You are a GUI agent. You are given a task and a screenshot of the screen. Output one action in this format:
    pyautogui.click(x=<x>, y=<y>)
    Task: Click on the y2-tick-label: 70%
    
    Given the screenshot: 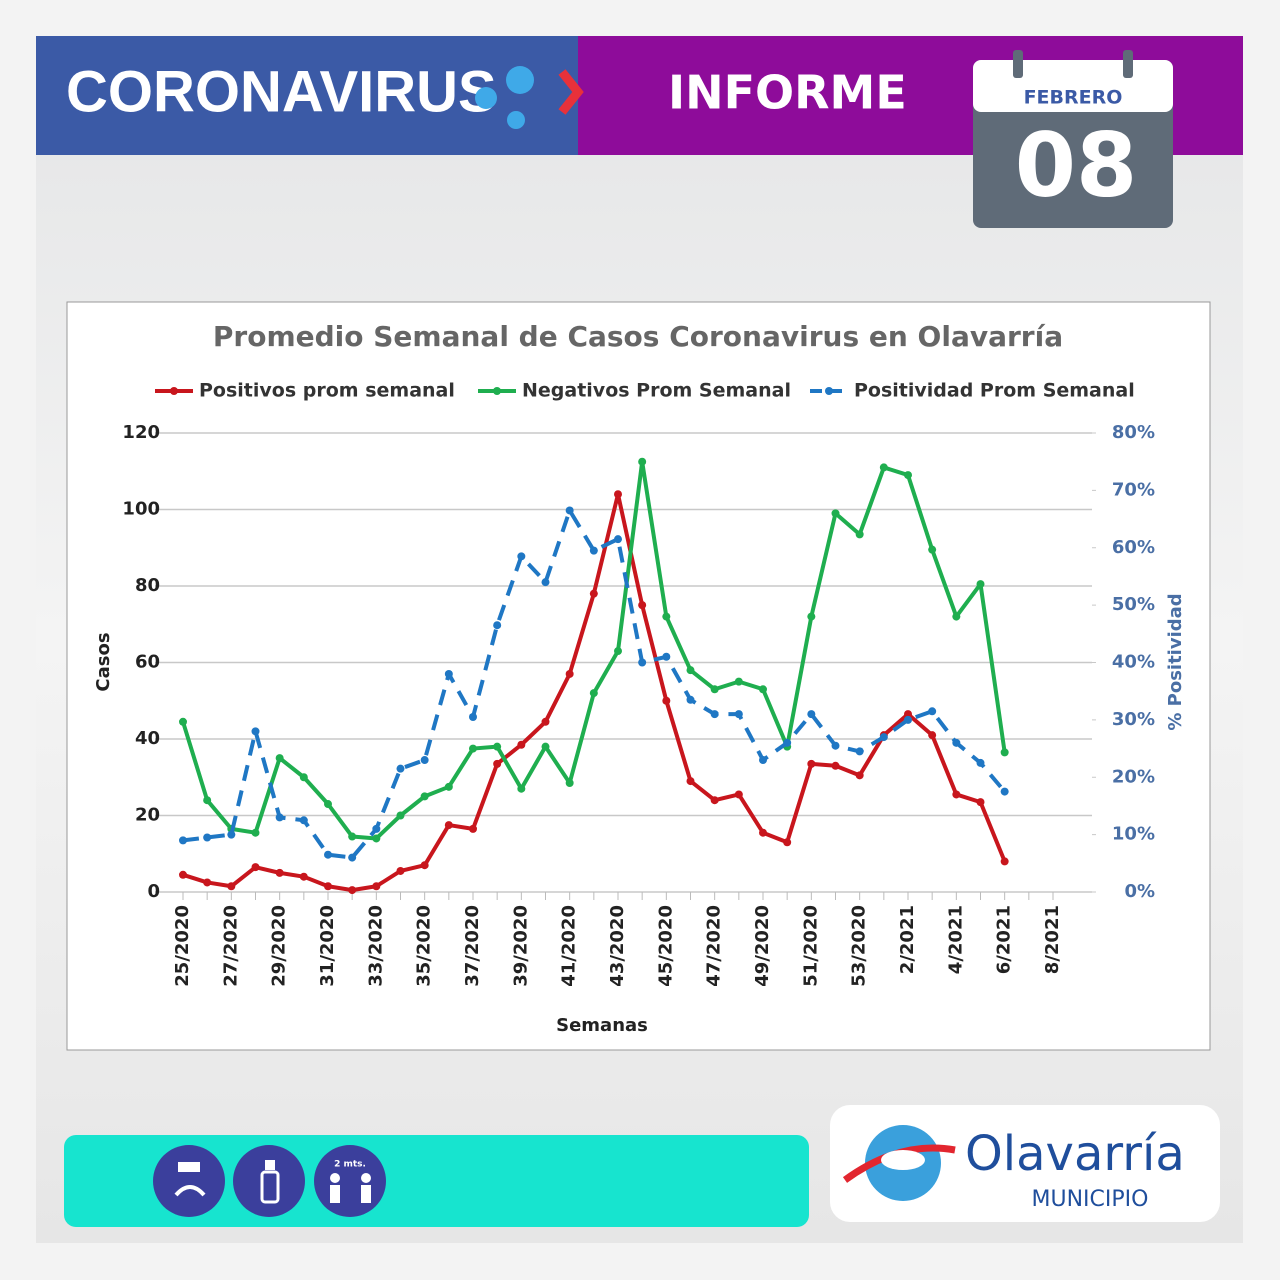 What is the action you would take?
    pyautogui.click(x=1133, y=489)
    